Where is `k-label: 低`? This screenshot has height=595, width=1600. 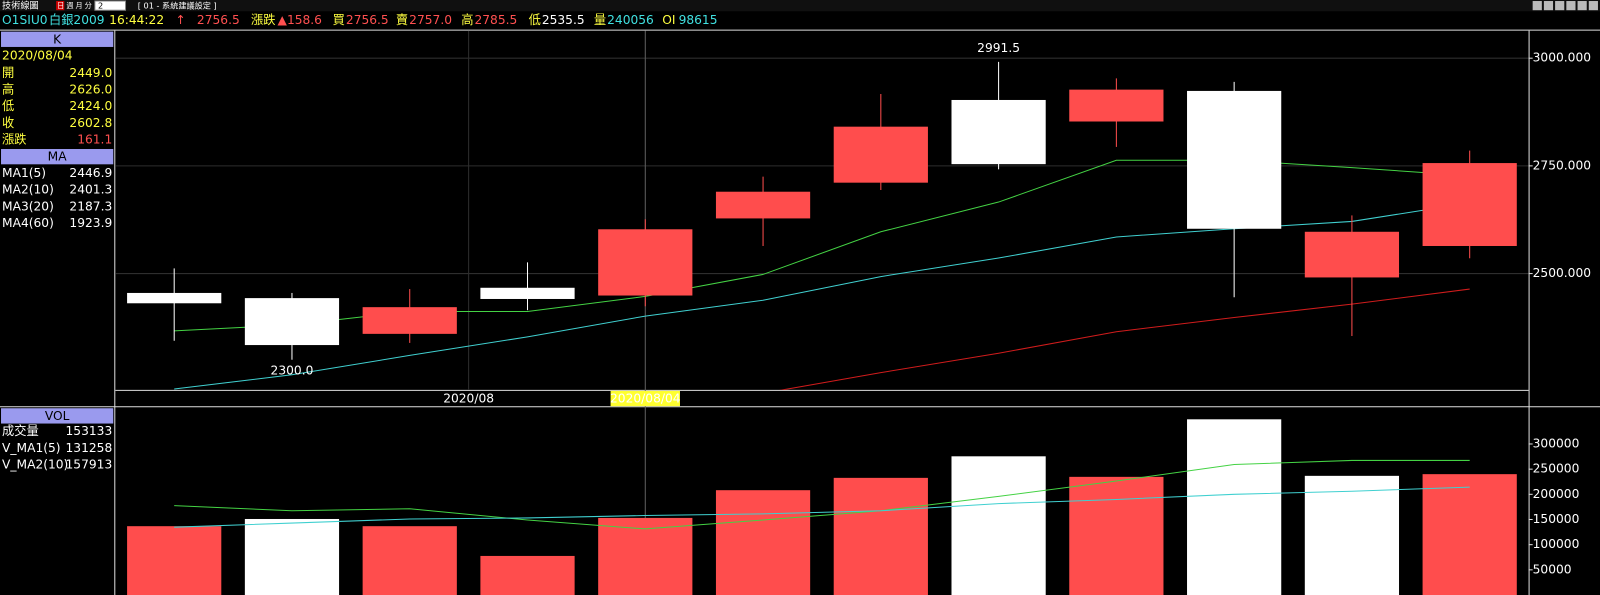
k-label: 低 is located at coordinates (8, 106).